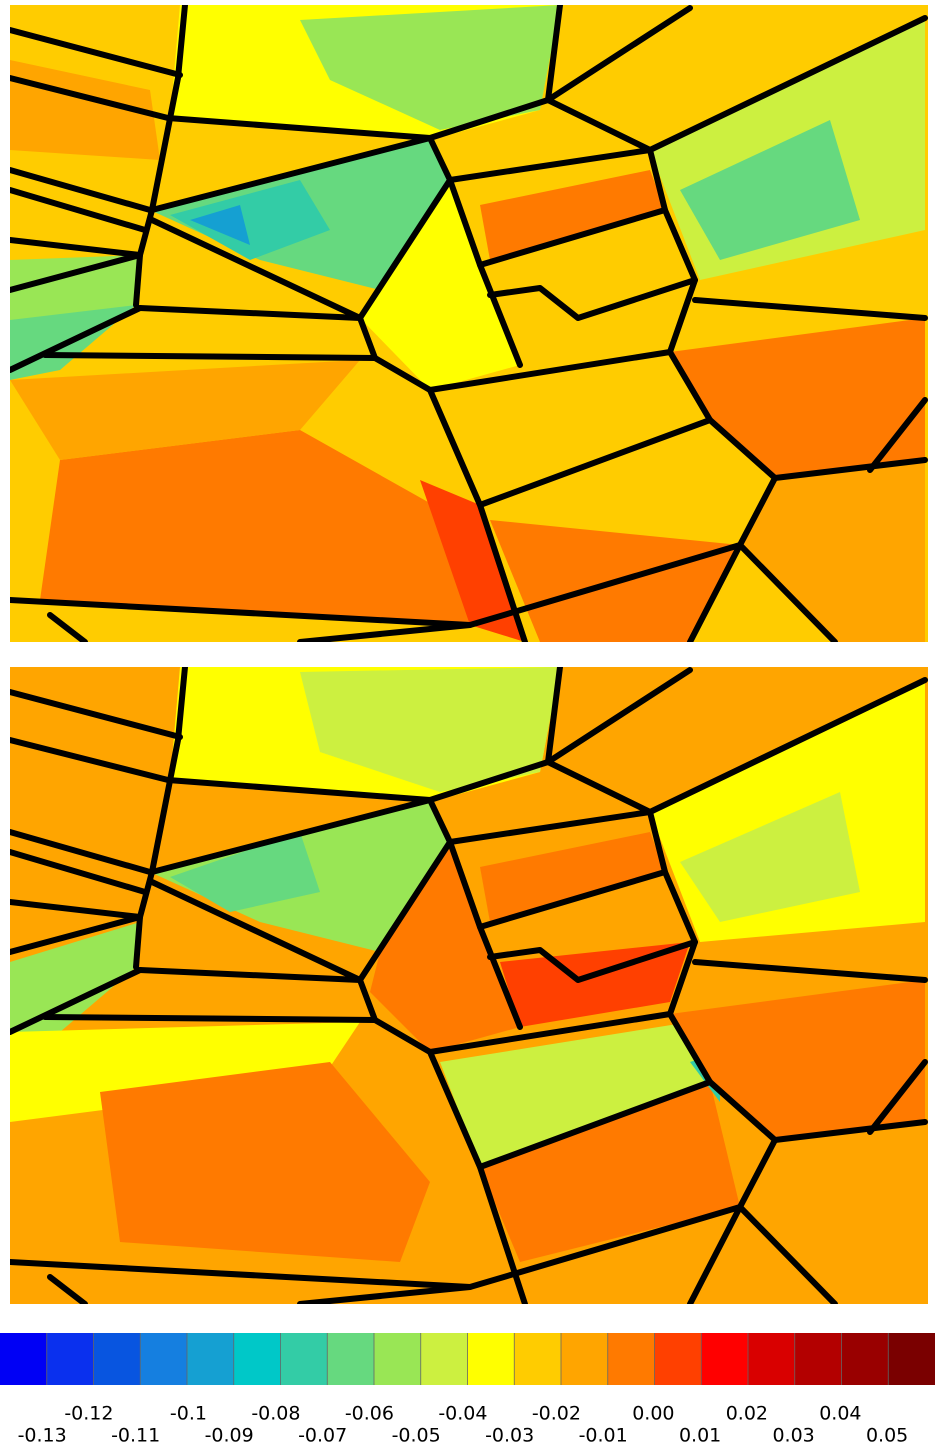  Describe the element at coordinates (793, 1436) in the screenshot. I see `tick-label: 0.03` at that location.